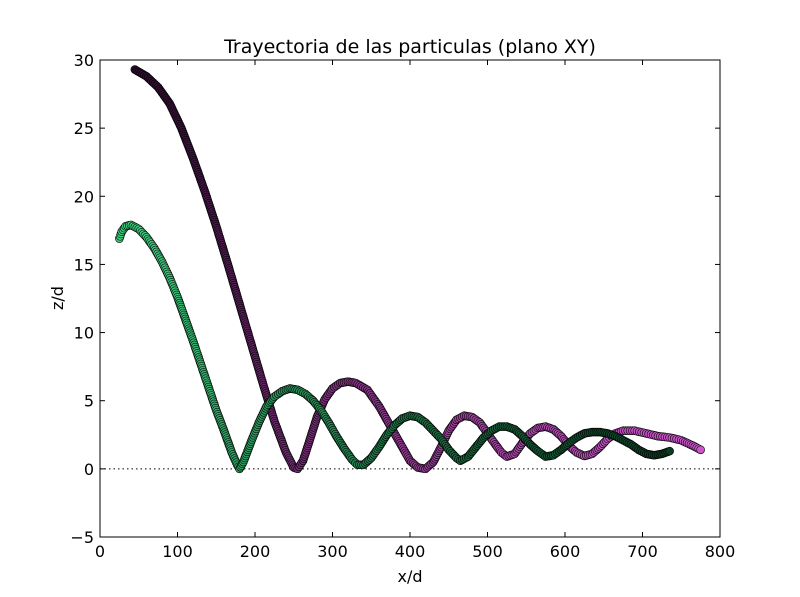  I want to click on x-tick-label: 600, so click(565, 551).